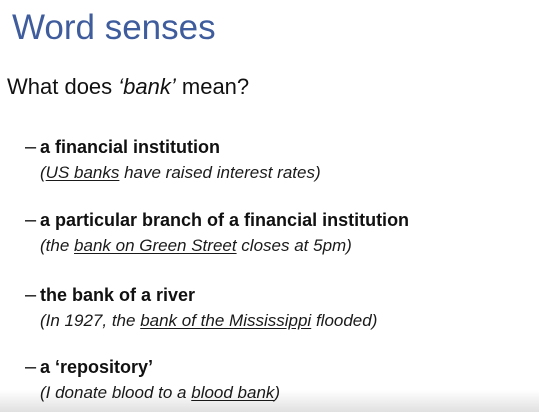 This screenshot has height=412, width=539. Describe the element at coordinates (118, 295) in the screenshot. I see `sense-definition: the bank of a river` at that location.